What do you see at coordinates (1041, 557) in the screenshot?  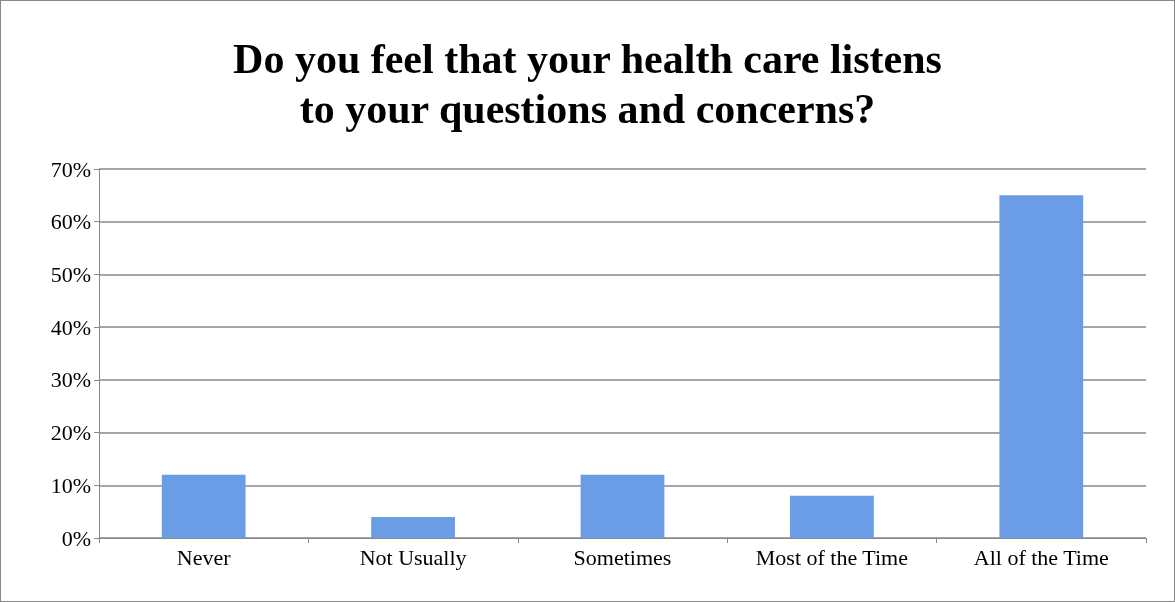 I see `x-tick-label: All of the Time` at bounding box center [1041, 557].